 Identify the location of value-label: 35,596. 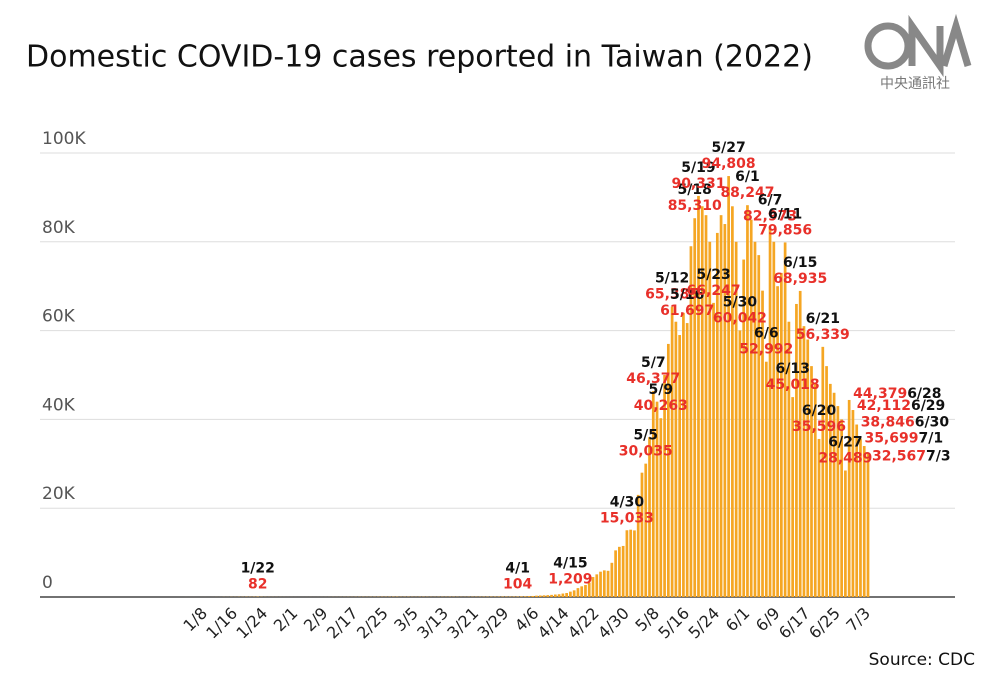
(819, 427).